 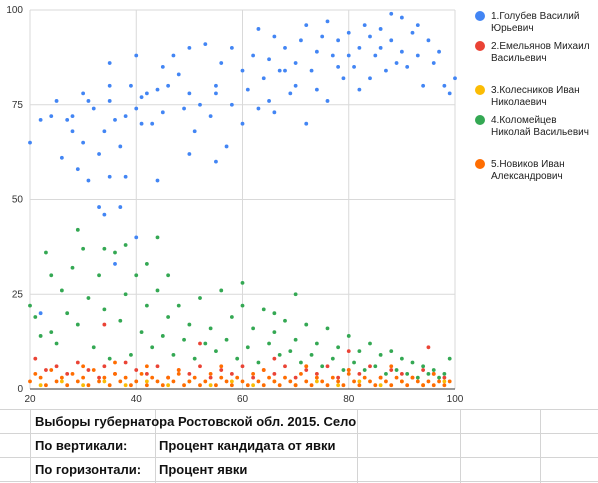 I want to click on sheet-column-divider, so click(x=155, y=446).